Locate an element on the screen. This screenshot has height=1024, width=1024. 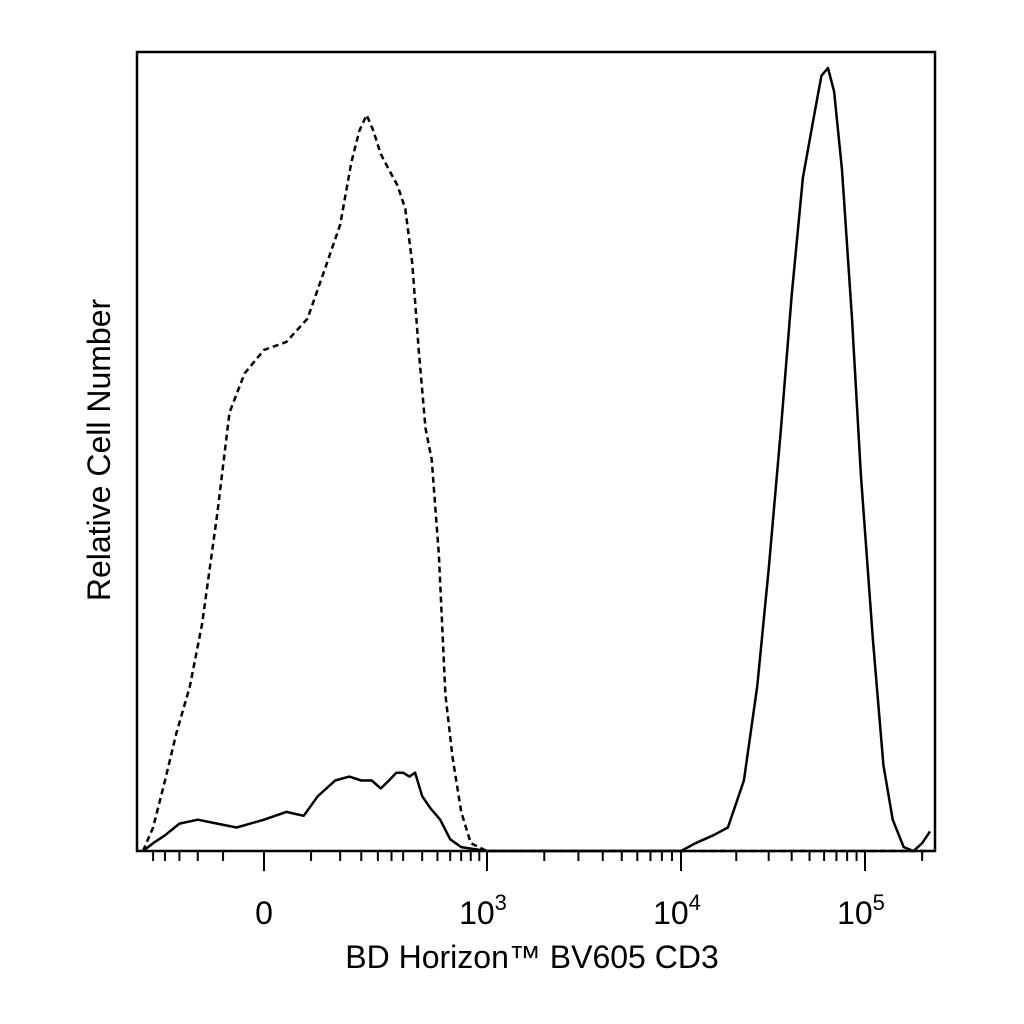
x-tick-label-0: 0 is located at coordinates (264, 913).